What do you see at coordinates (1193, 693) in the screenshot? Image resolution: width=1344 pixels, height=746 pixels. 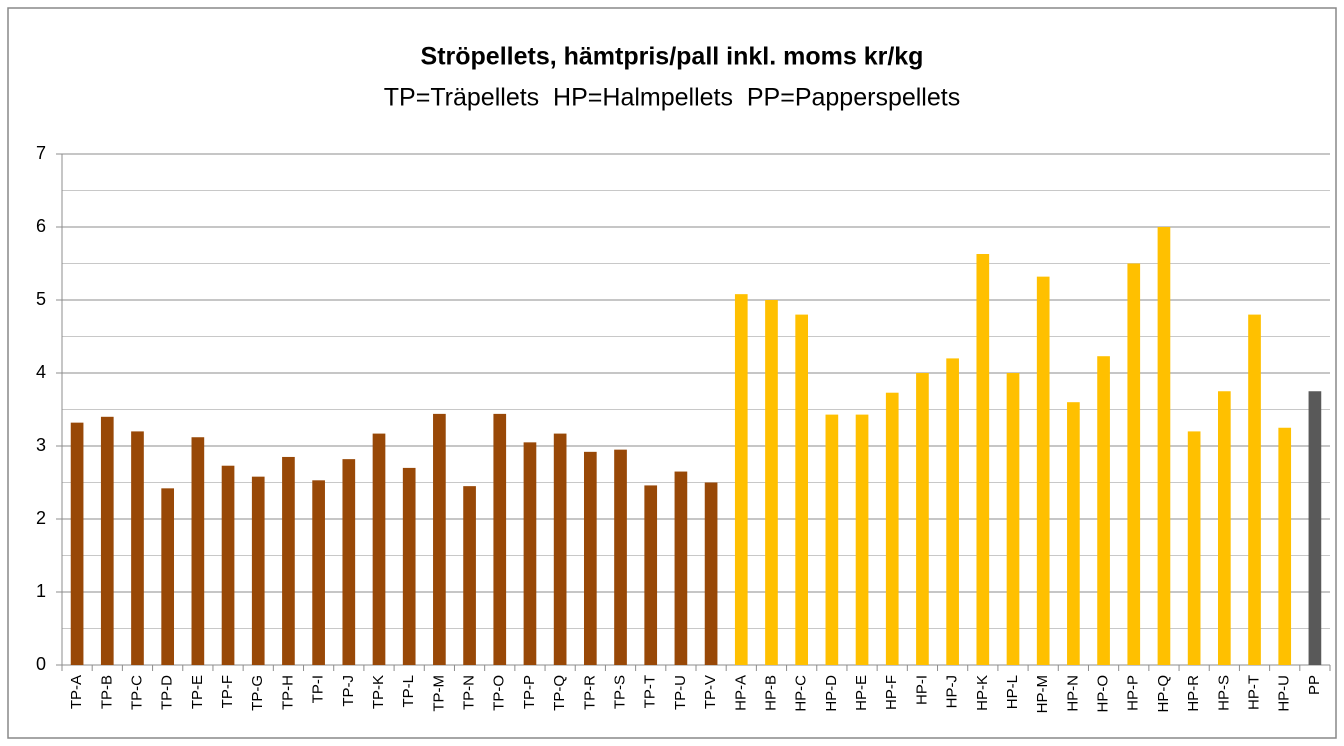 I see `x-tick-label: HP-R` at bounding box center [1193, 693].